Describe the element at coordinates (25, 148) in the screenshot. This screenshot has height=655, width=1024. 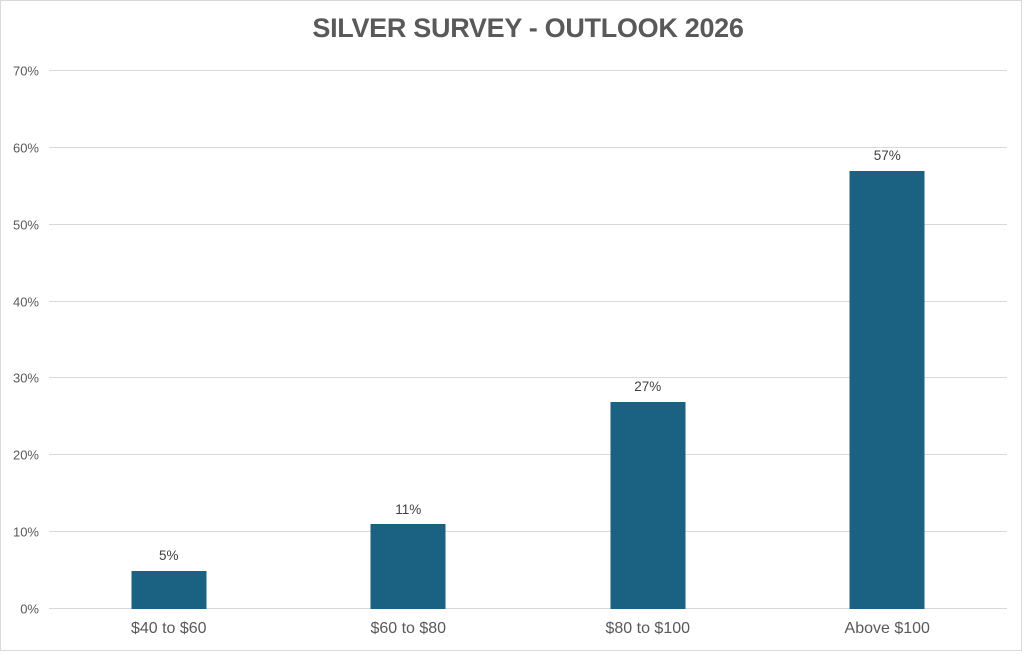
I see `y-tick-label: 60%` at that location.